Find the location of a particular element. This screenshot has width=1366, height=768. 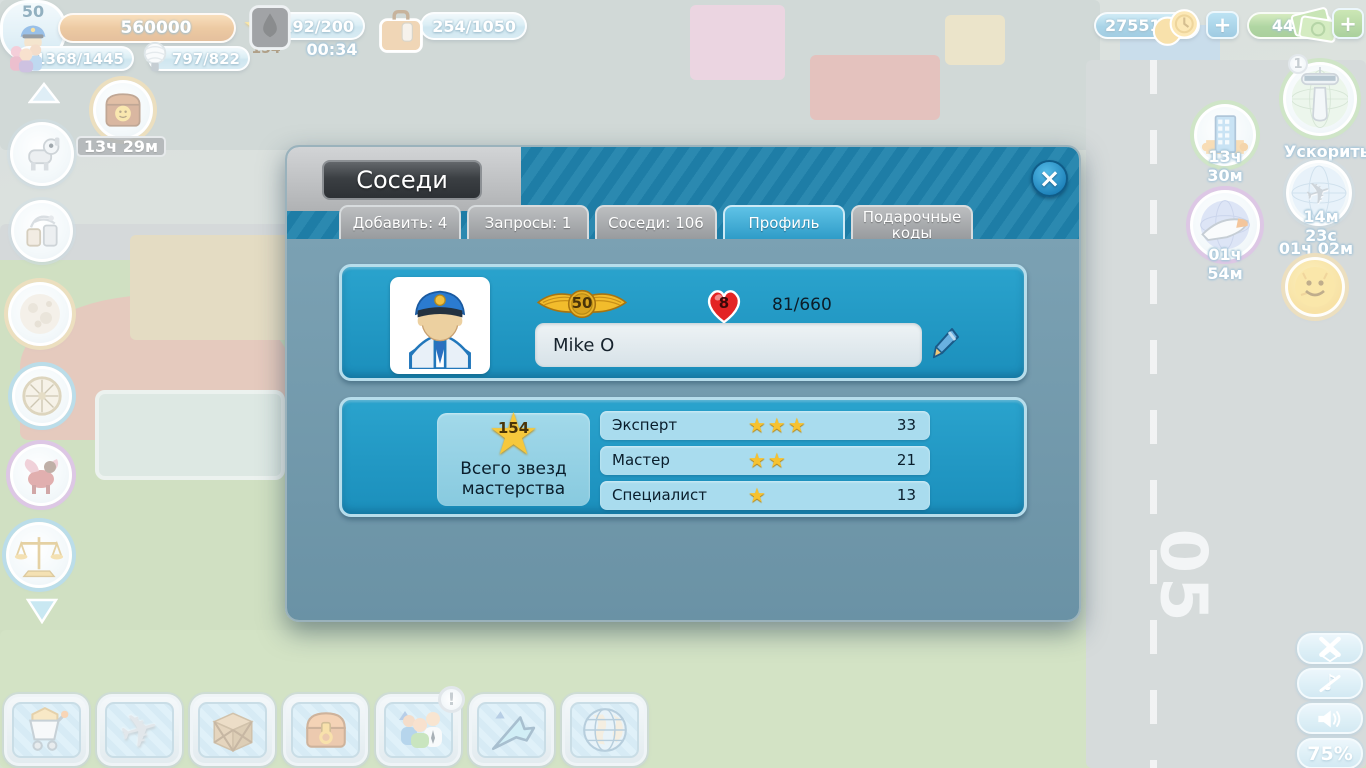

visit-mode-button is located at coordinates (511, 730).